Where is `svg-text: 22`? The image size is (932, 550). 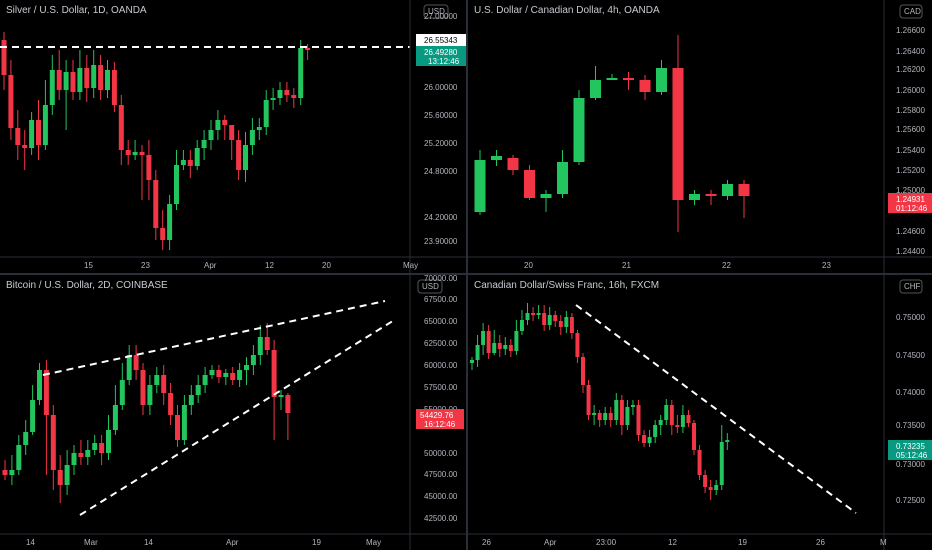 svg-text: 22 is located at coordinates (726, 265).